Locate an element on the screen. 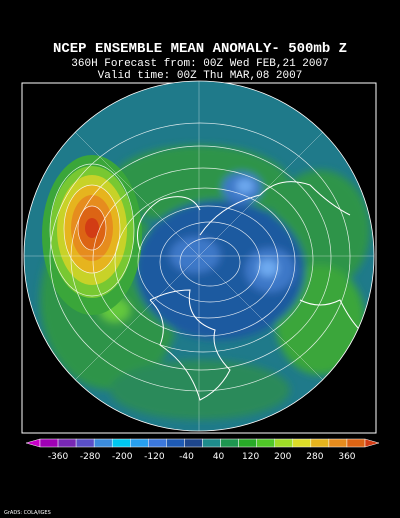 The image size is (400, 518). colorbar-label: -280 is located at coordinates (90, 457).